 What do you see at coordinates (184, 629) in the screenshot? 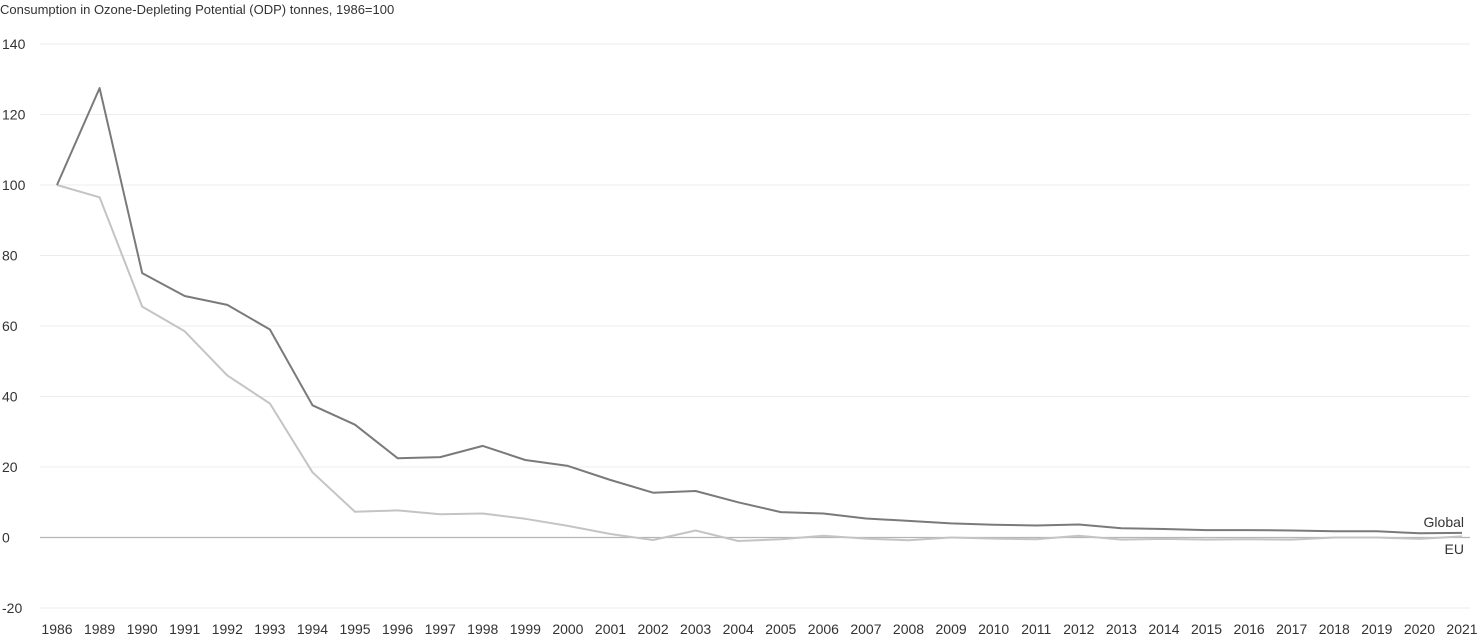
I see `x-tick-label: 1991` at bounding box center [184, 629].